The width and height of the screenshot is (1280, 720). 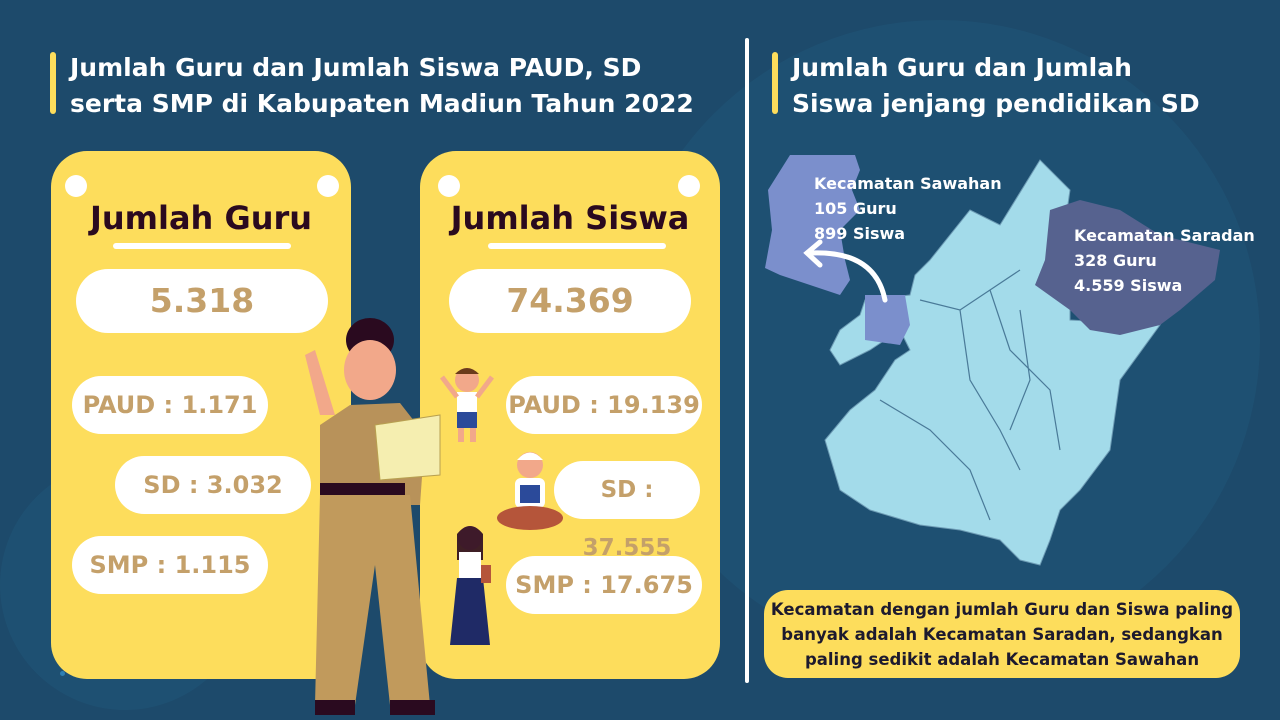 I want to click on sawahan-region, so click(x=837, y=250).